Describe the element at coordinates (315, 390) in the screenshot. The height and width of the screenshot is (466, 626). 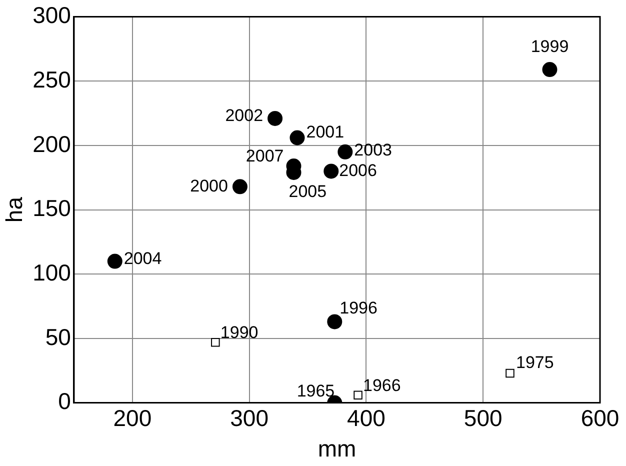
I see `annotation: 1965` at that location.